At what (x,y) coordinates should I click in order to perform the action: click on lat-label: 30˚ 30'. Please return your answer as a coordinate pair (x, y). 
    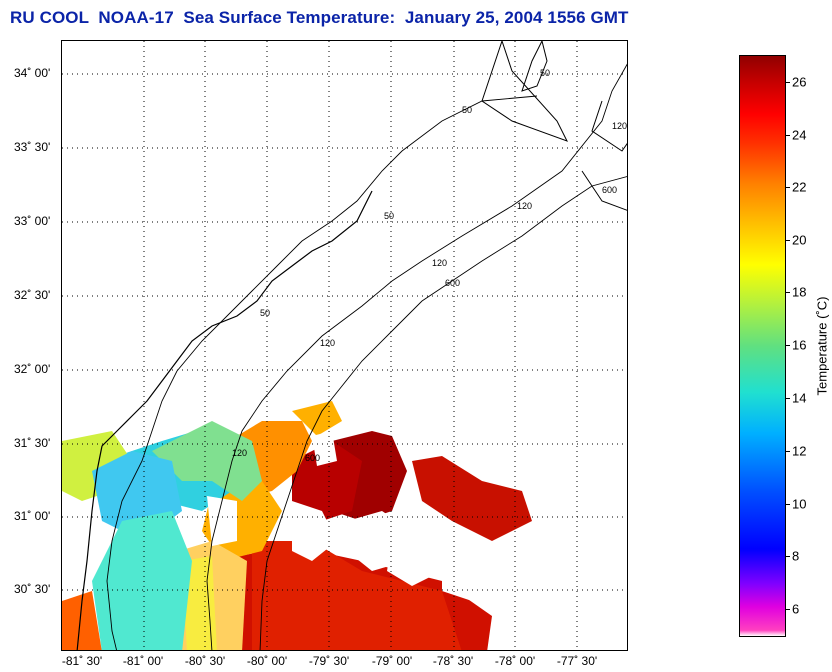
    Looking at the image, I should click on (32, 589).